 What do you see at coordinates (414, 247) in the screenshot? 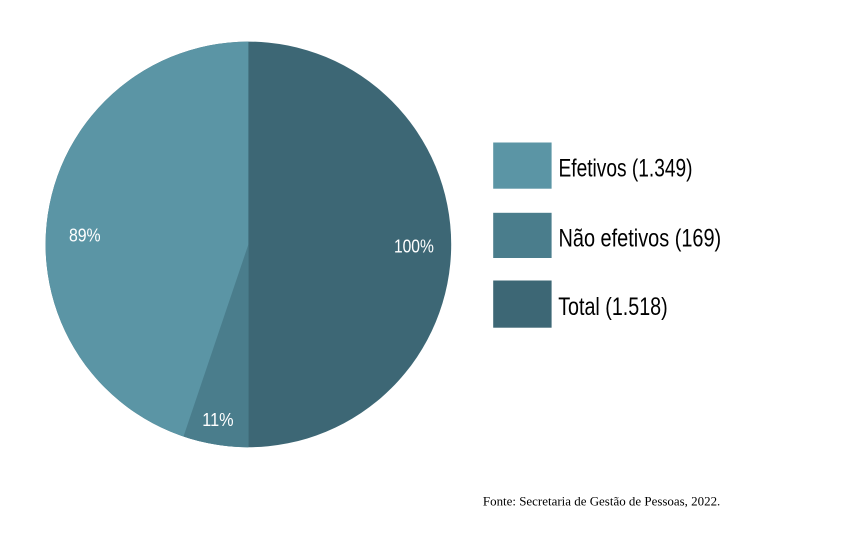
I see `svg-text: 100%` at bounding box center [414, 247].